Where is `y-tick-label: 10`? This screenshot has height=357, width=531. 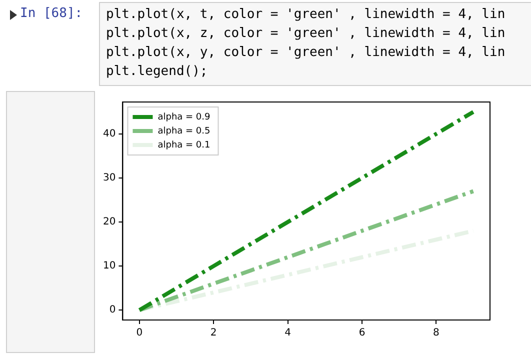 y-tick-label: 10 is located at coordinates (109, 266).